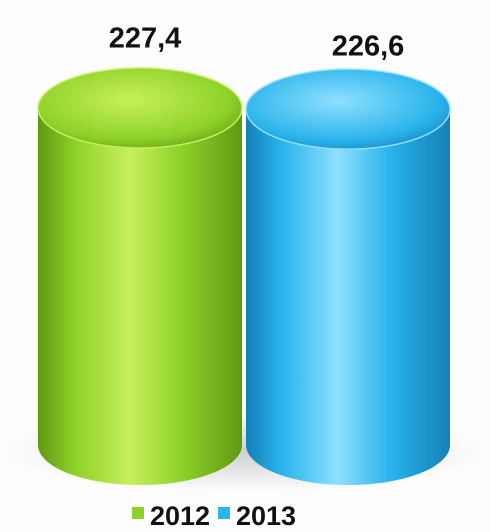  What do you see at coordinates (145, 39) in the screenshot?
I see `data-label-2012: 227,4` at bounding box center [145, 39].